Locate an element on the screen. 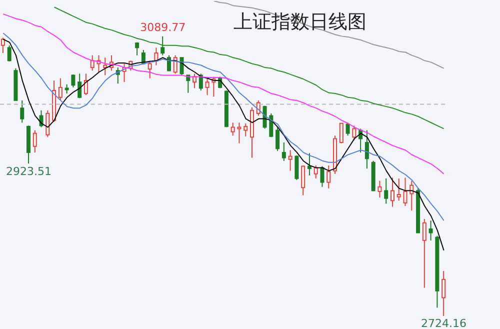 This screenshot has width=500, height=329. annotation: 2923.51 is located at coordinates (28, 171).